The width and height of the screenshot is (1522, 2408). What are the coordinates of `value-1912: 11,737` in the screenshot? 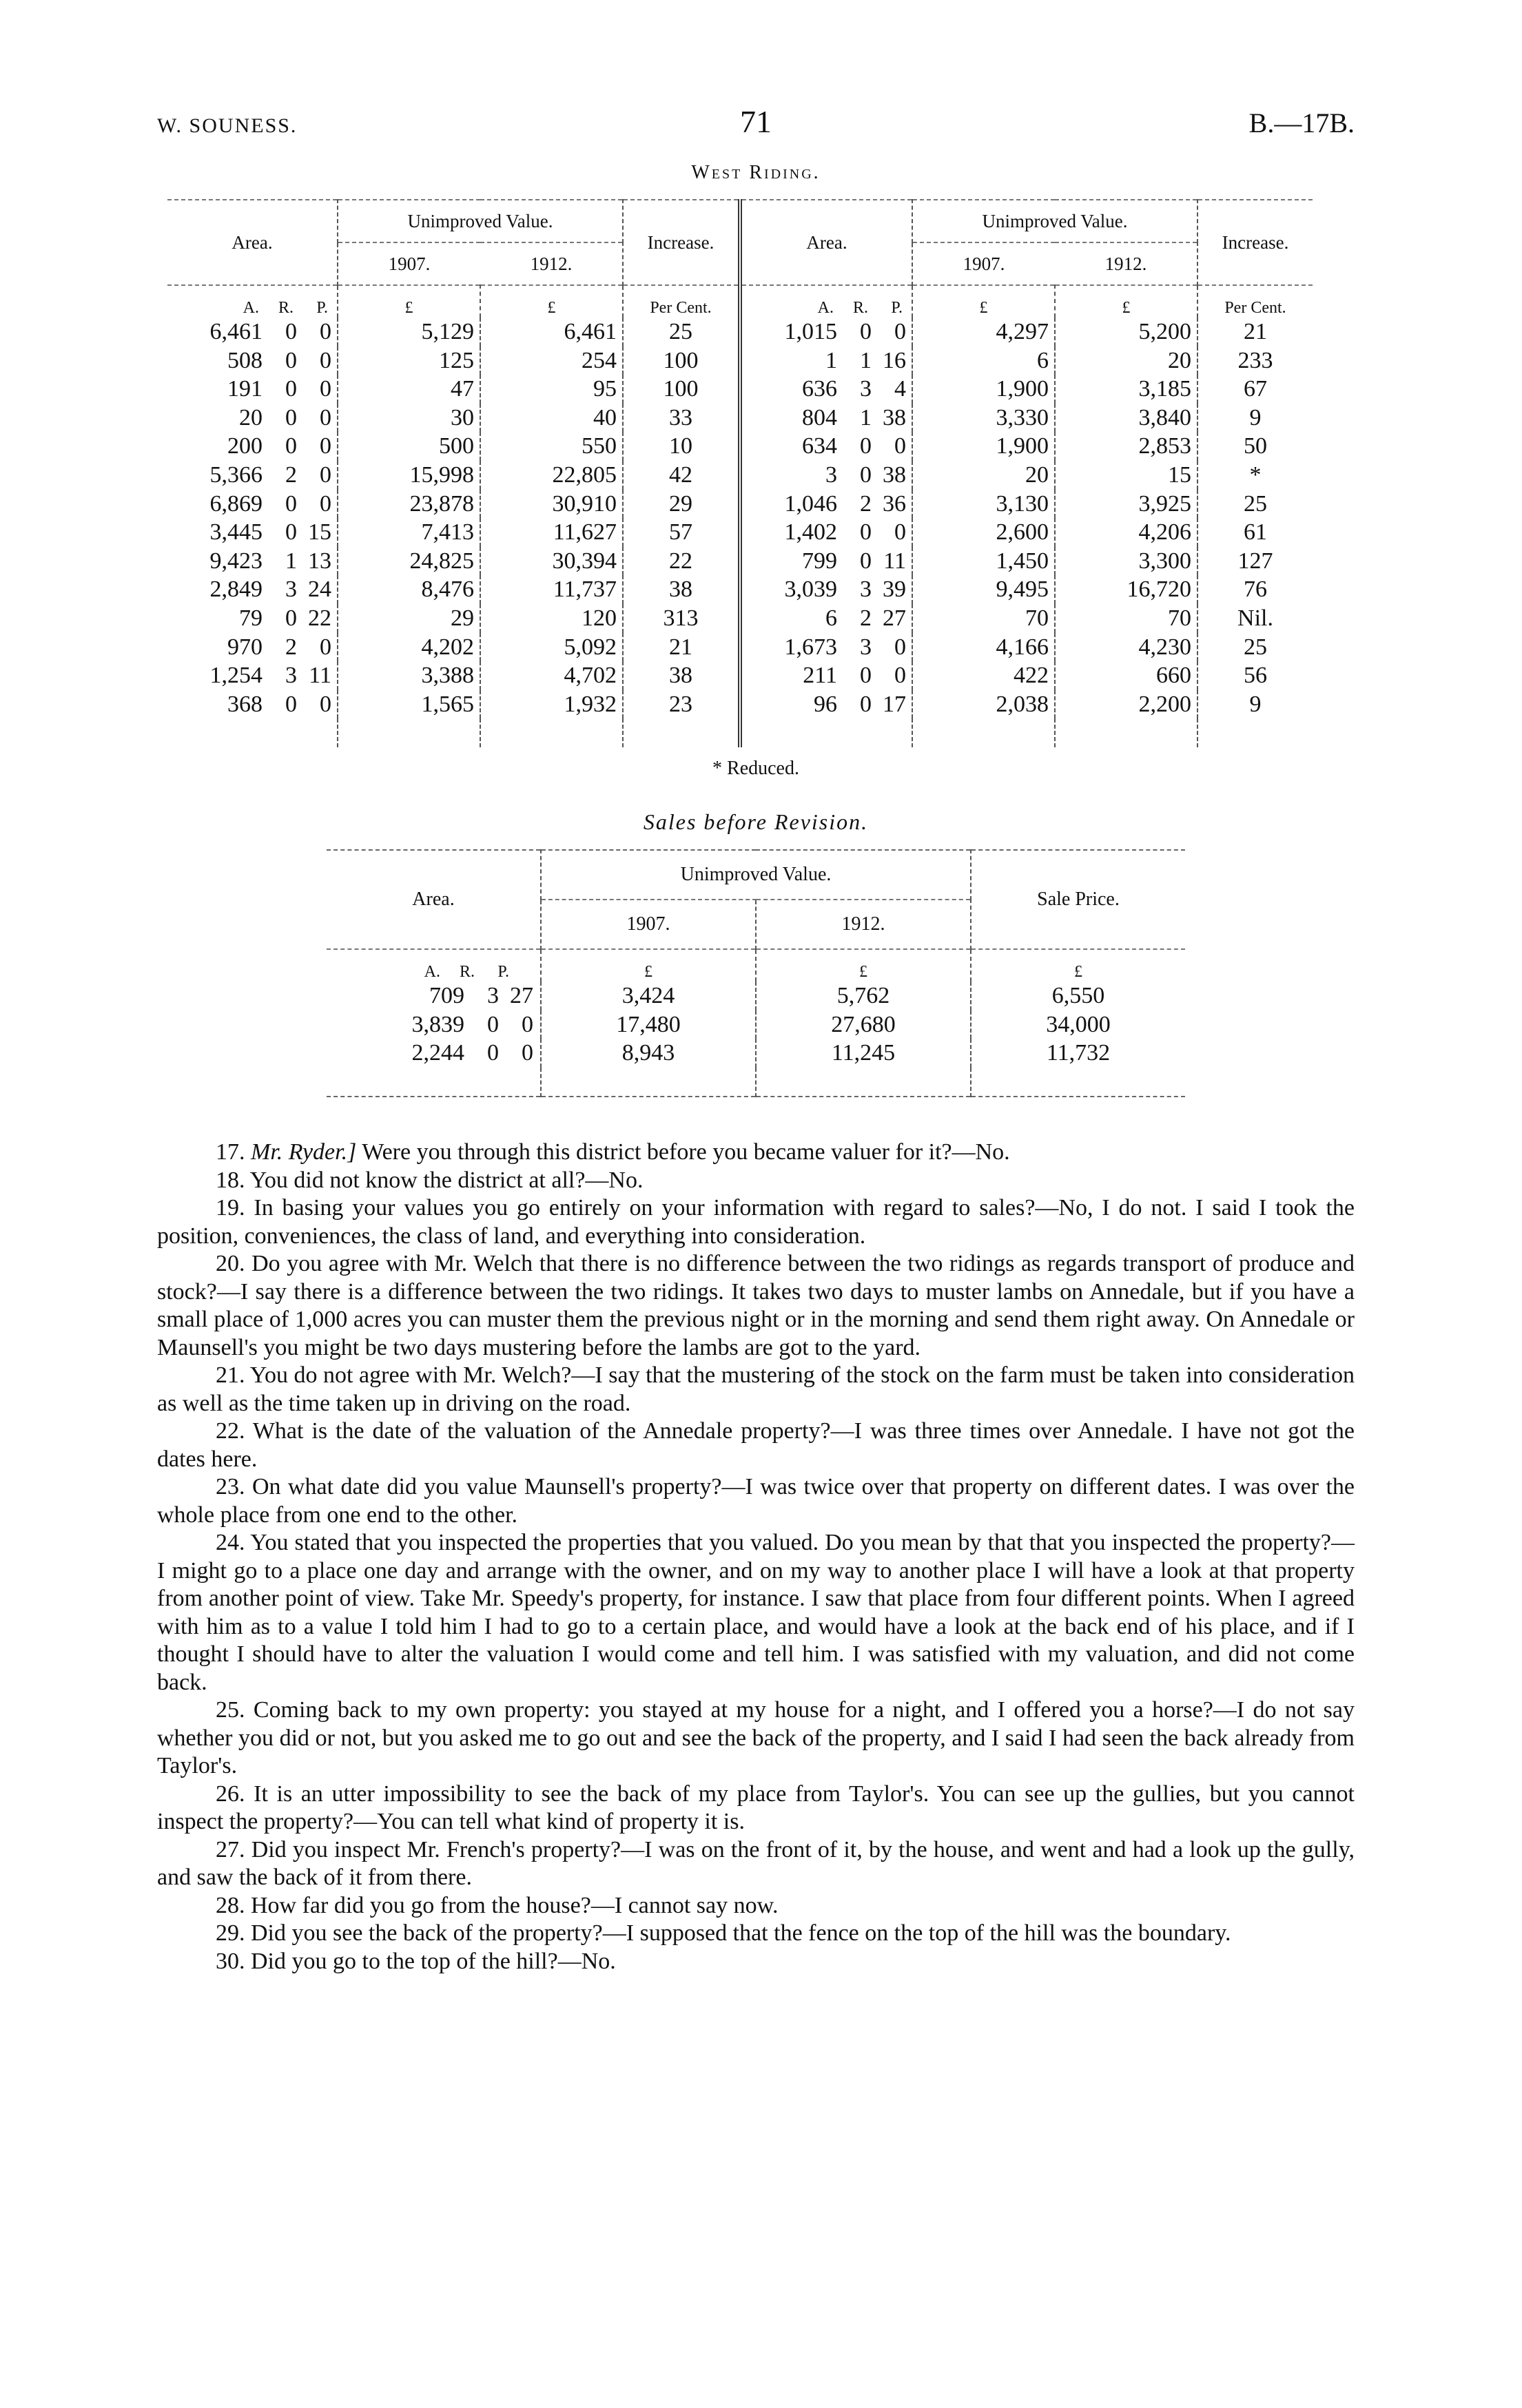 It's located at (552, 589).